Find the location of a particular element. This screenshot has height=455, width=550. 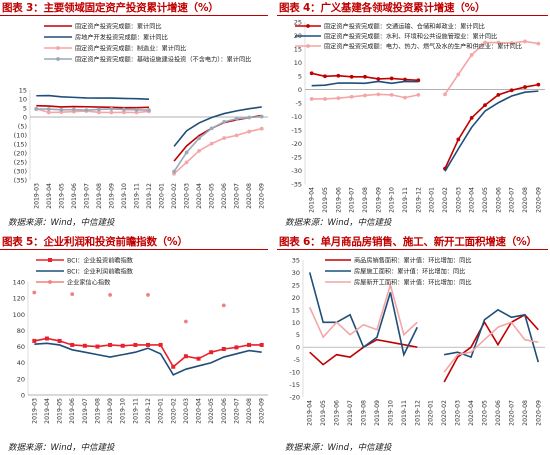

y-tick-label: 25 is located at coordinates (296, 285).